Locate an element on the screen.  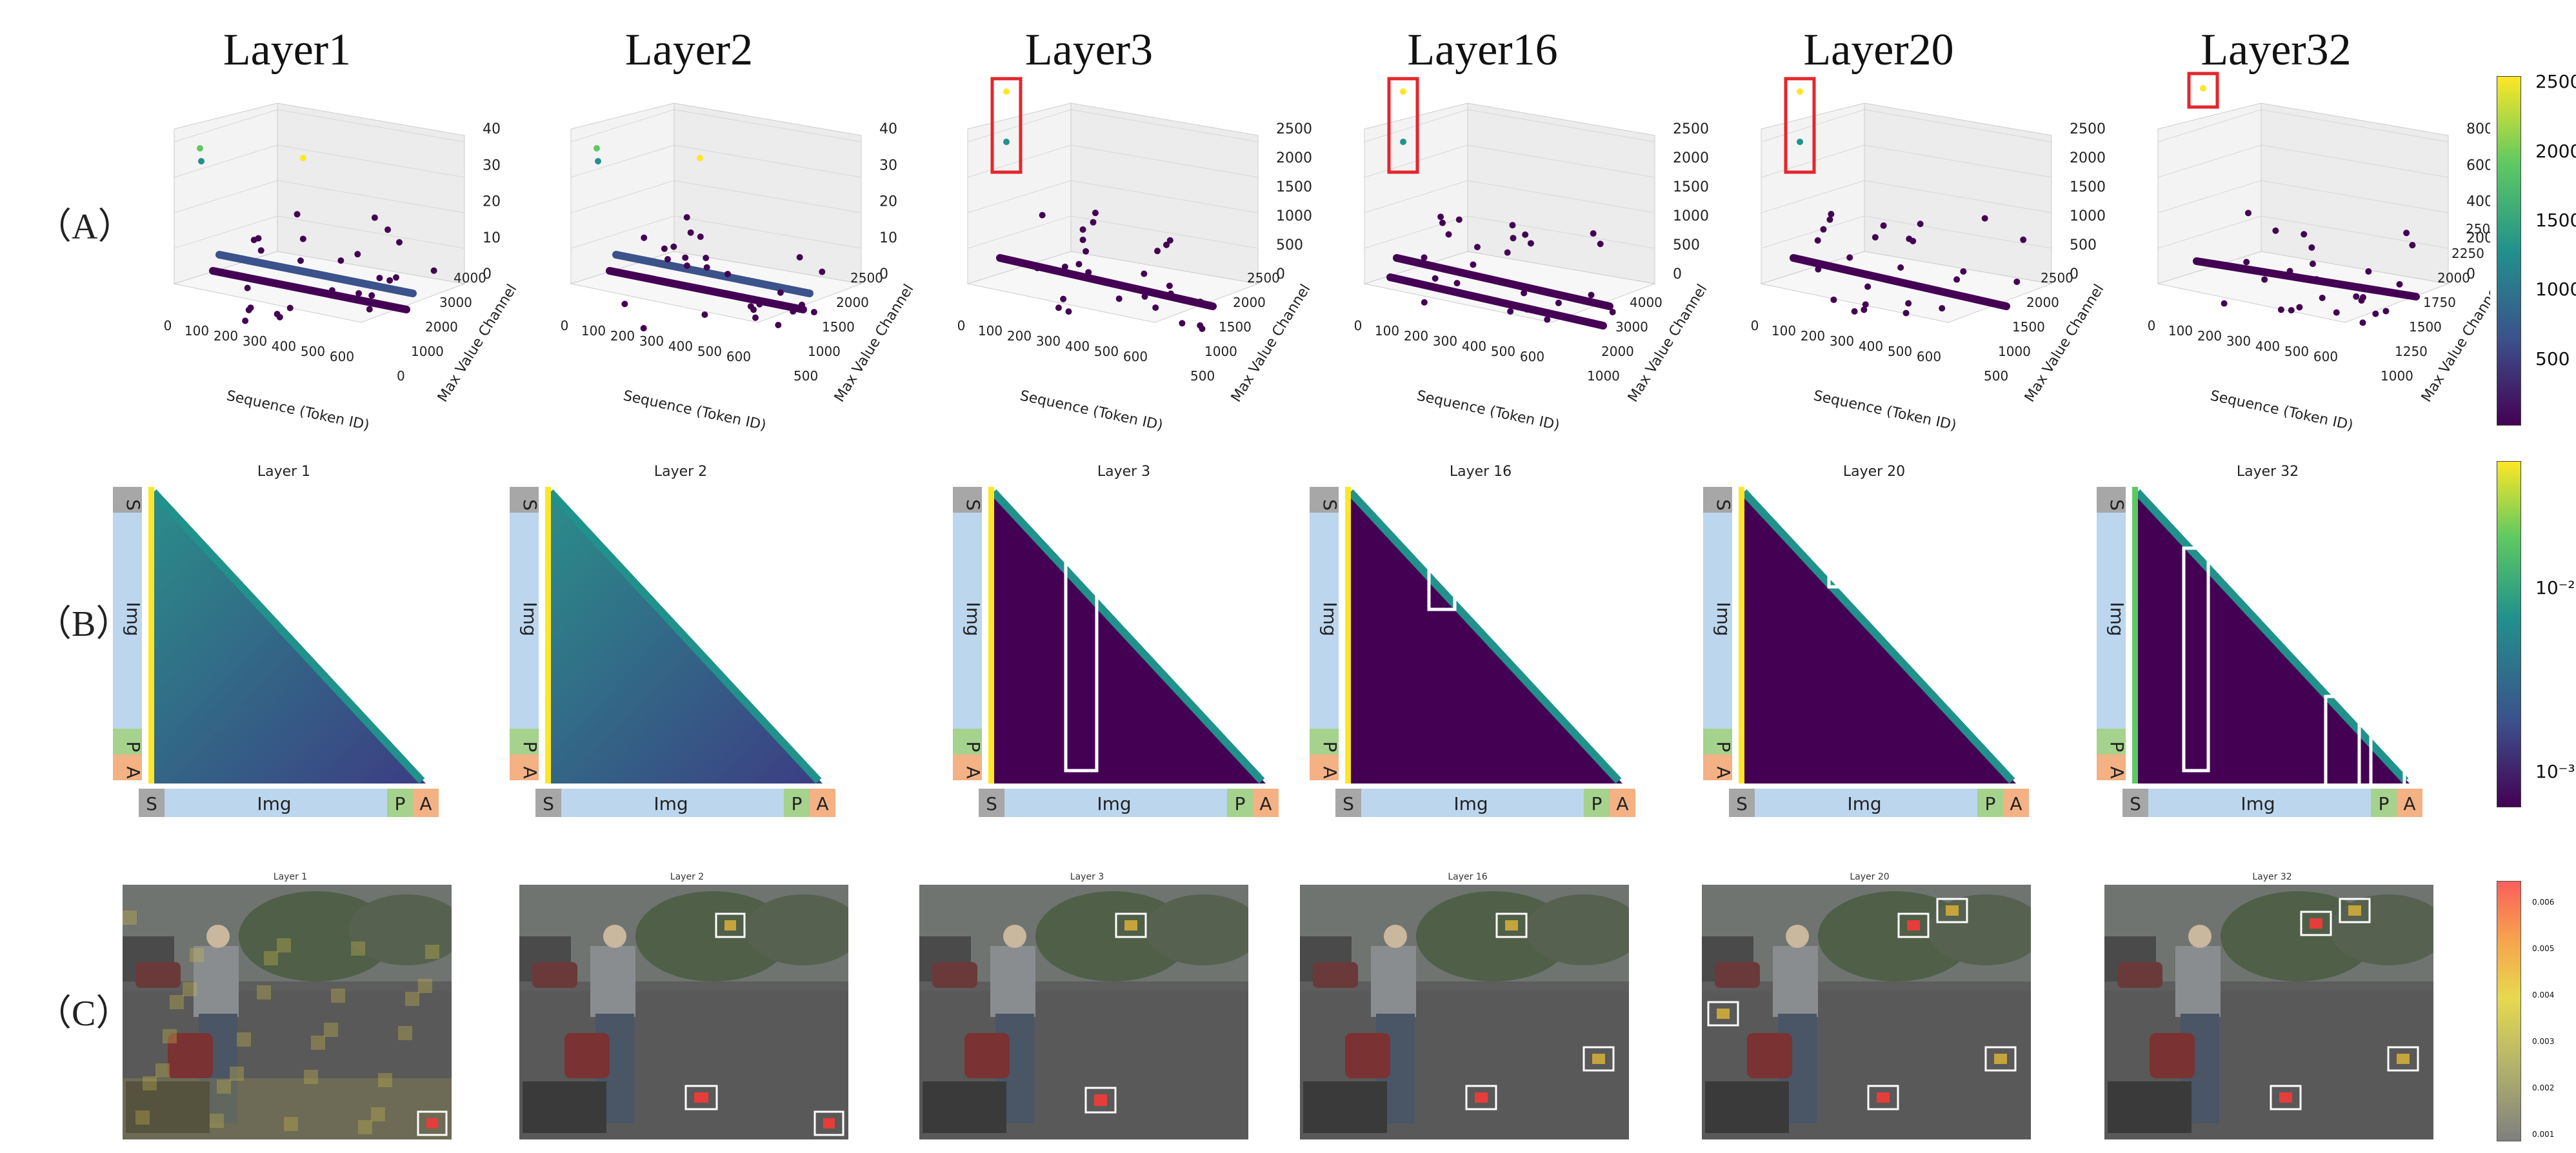
z-tick-label: 200 is located at coordinates (2478, 238).